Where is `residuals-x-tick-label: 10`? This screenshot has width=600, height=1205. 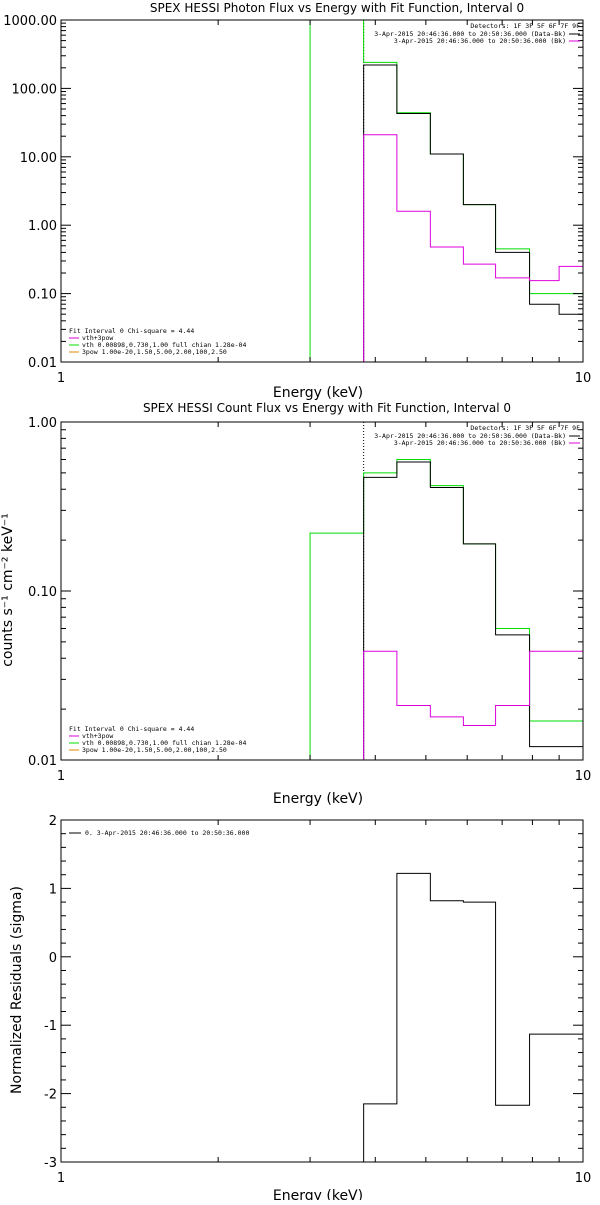 residuals-x-tick-label: 10 is located at coordinates (583, 1178).